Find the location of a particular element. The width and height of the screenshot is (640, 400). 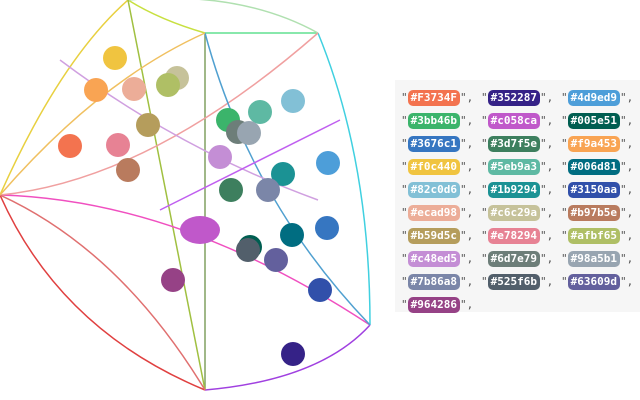

palette-item: " #4d9ed9 ", is located at coordinates (597, 98).